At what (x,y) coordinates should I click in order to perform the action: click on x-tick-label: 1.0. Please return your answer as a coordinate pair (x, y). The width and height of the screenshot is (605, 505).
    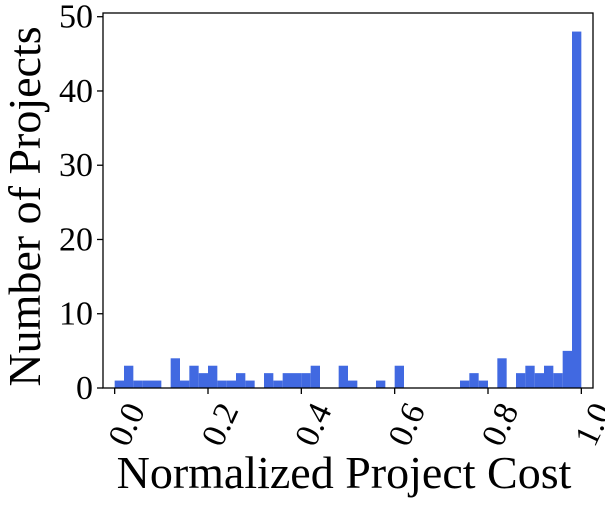
    Looking at the image, I should click on (586, 425).